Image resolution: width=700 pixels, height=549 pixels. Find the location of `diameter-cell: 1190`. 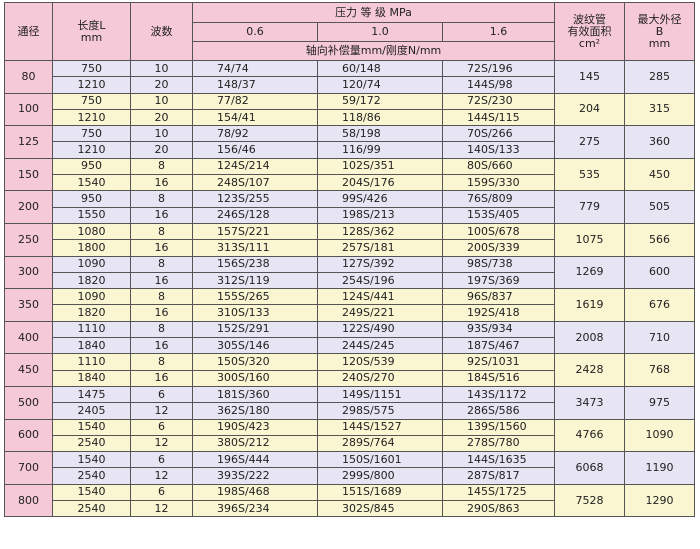

diameter-cell: 1190 is located at coordinates (660, 468).